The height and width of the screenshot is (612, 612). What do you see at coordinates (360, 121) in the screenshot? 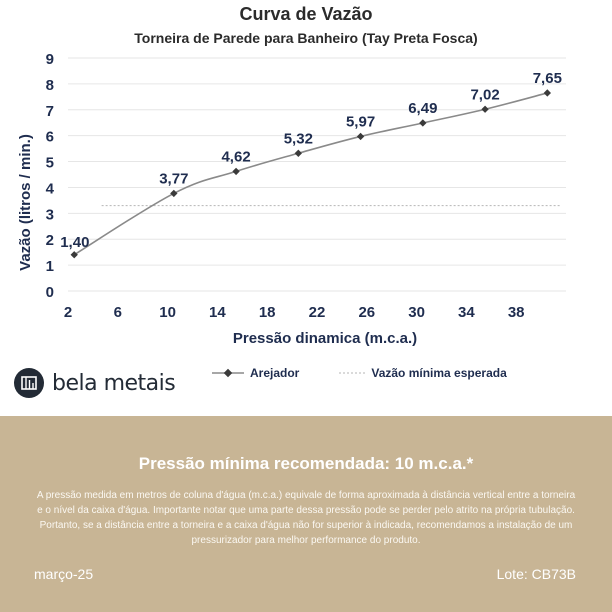
I see `data-label: 5,97` at bounding box center [360, 121].